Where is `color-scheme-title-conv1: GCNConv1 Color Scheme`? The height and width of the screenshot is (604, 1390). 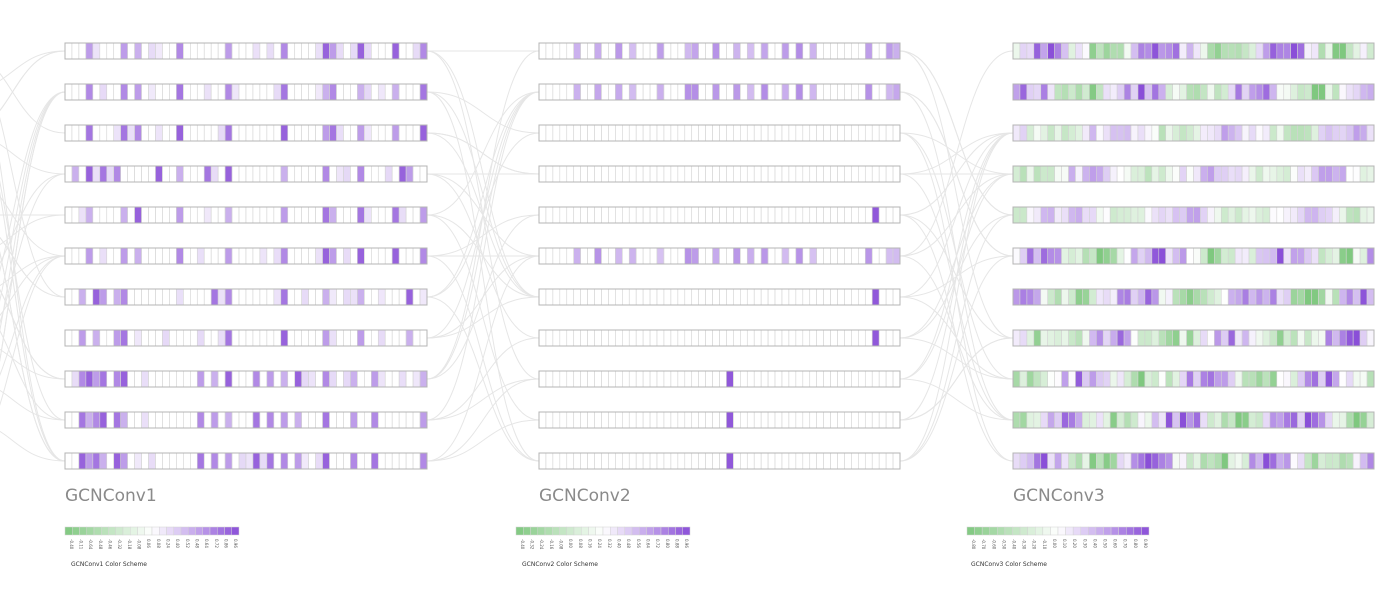 color-scheme-title-conv1: GCNConv1 Color Scheme is located at coordinates (109, 564).